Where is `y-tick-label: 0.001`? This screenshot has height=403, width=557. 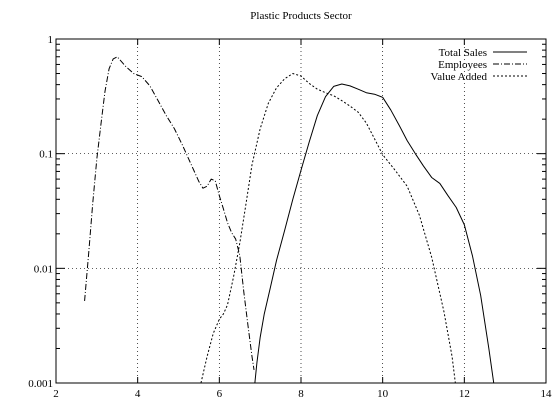
y-tick-label: 0.001 is located at coordinates (40, 384).